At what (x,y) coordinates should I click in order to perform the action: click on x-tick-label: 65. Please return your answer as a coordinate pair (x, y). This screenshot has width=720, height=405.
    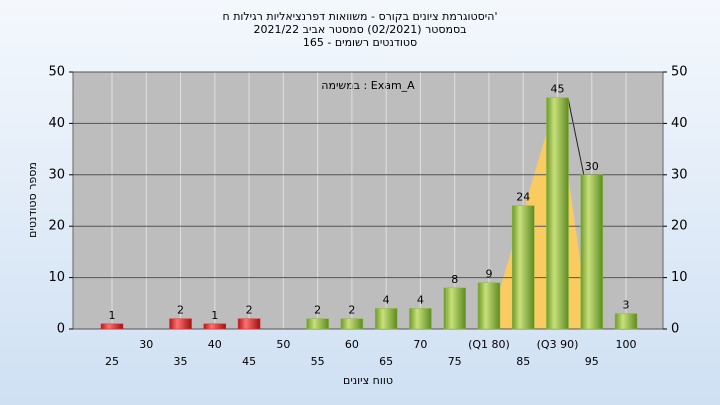
    Looking at the image, I should click on (386, 361).